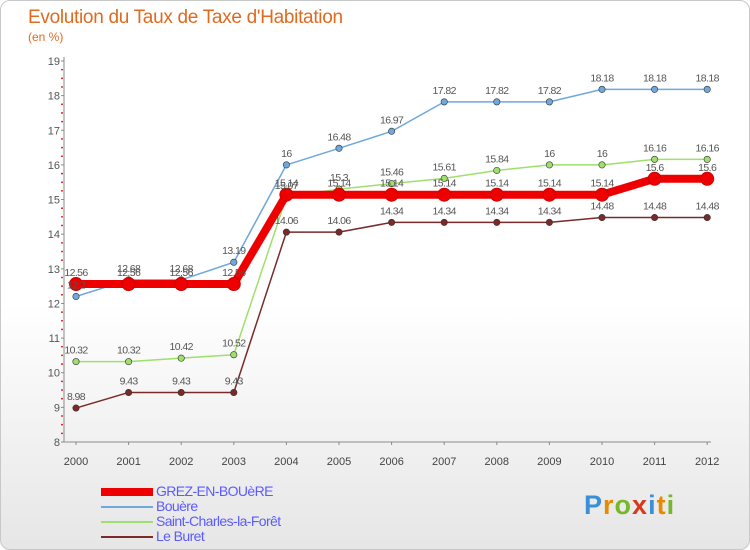 Image resolution: width=750 pixels, height=550 pixels. What do you see at coordinates (181, 462) in the screenshot?
I see `x-tick-label: 2002` at bounding box center [181, 462].